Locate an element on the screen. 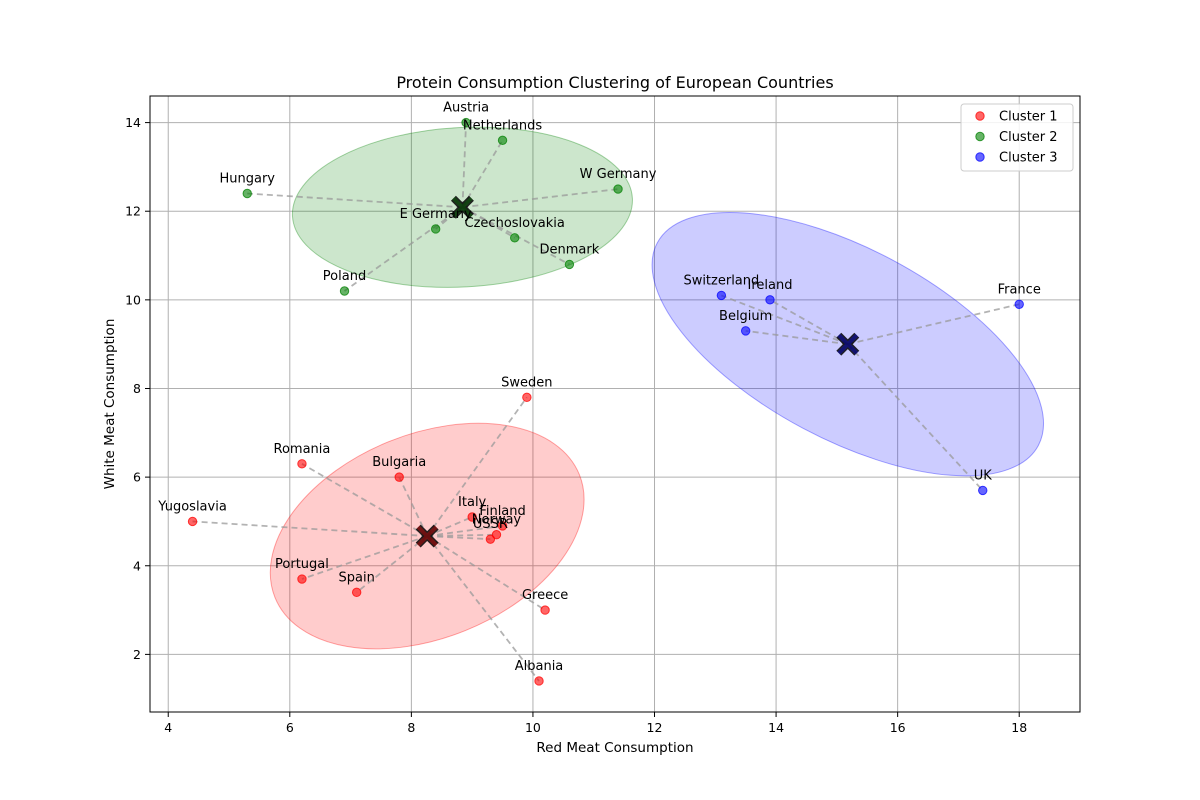 Image resolution: width=1200 pixels, height=800 pixels. x-tick-label: 6 is located at coordinates (290, 727).